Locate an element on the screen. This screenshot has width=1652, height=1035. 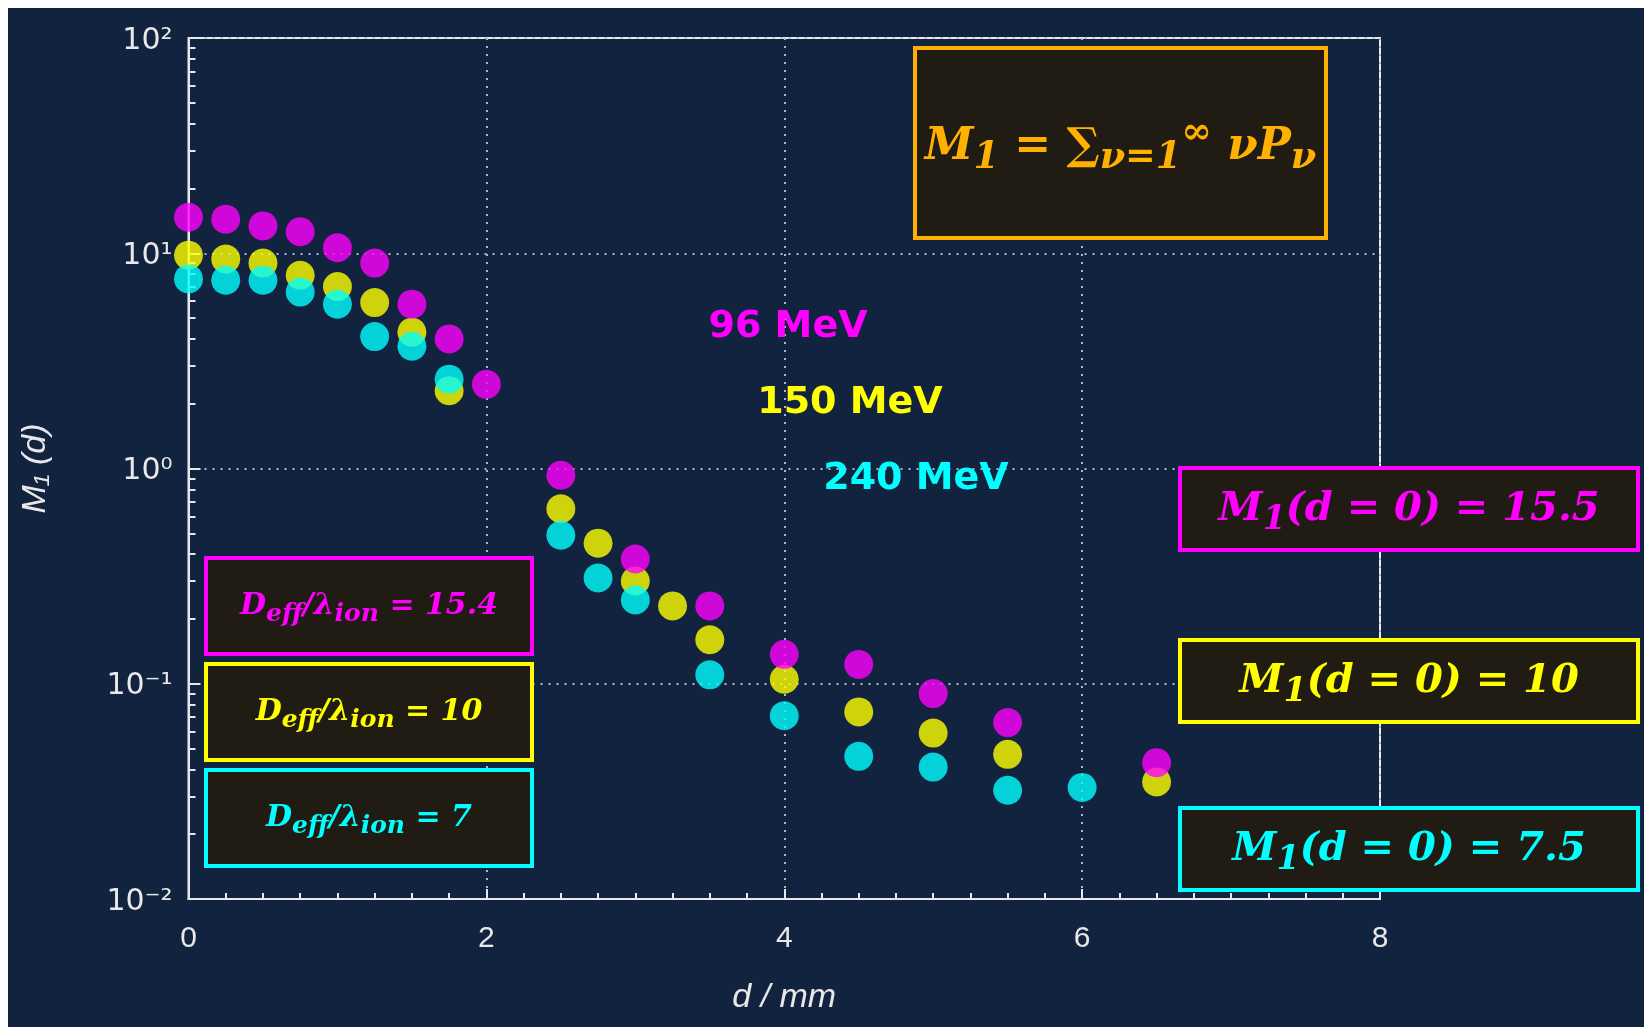
ratio-box: D$_{eff}$/λ$_{ion}$ = 15.4 is located at coordinates (369, 606).